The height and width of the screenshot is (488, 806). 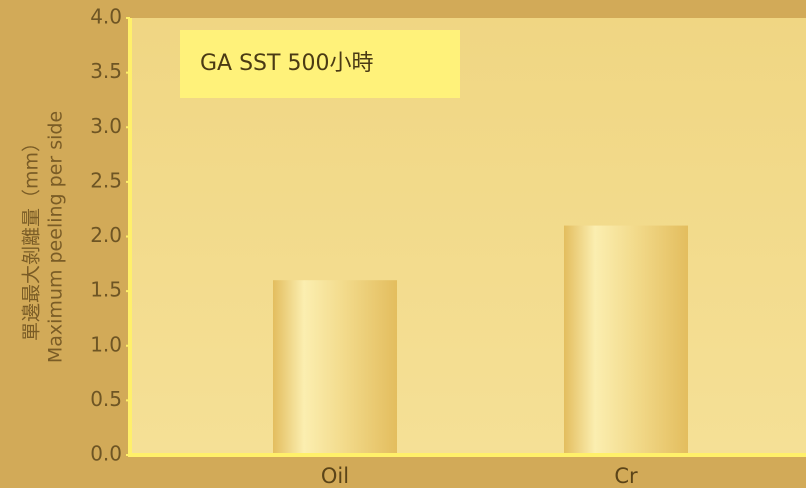 What do you see at coordinates (106, 17) in the screenshot?
I see `y-tick-label: 4.0` at bounding box center [106, 17].